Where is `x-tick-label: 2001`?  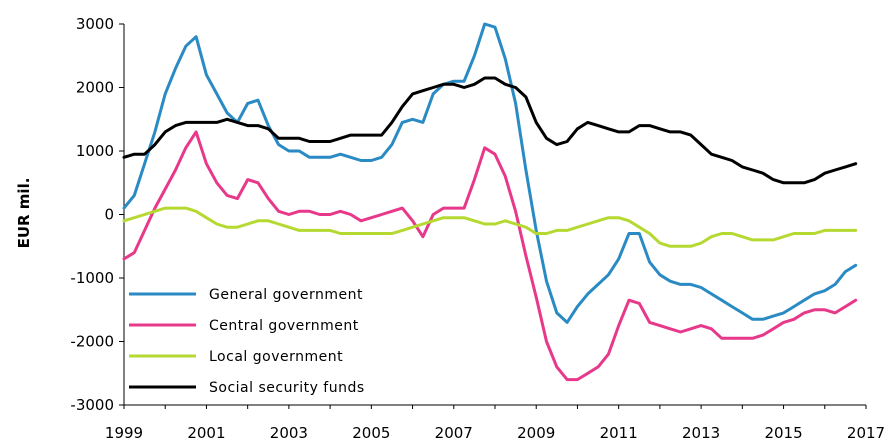 x-tick-label: 2001 is located at coordinates (206, 433).